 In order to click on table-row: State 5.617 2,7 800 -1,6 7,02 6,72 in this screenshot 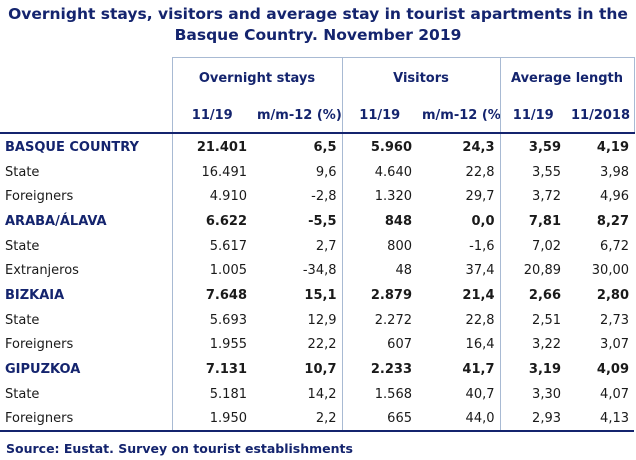, I will do `click(317, 246)`.